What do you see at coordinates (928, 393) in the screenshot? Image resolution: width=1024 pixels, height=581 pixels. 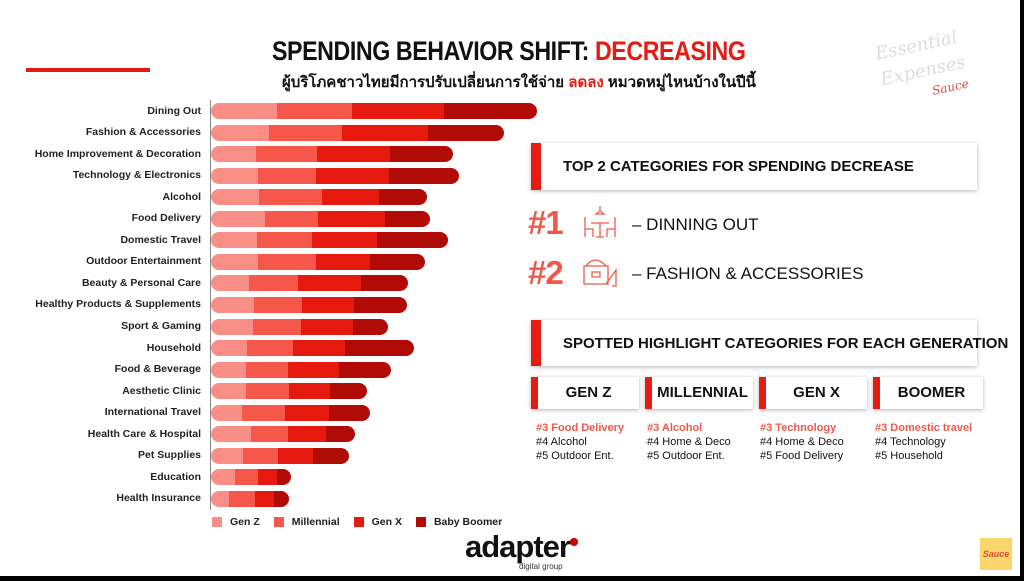 I see `boomer-card: BOOMER` at bounding box center [928, 393].